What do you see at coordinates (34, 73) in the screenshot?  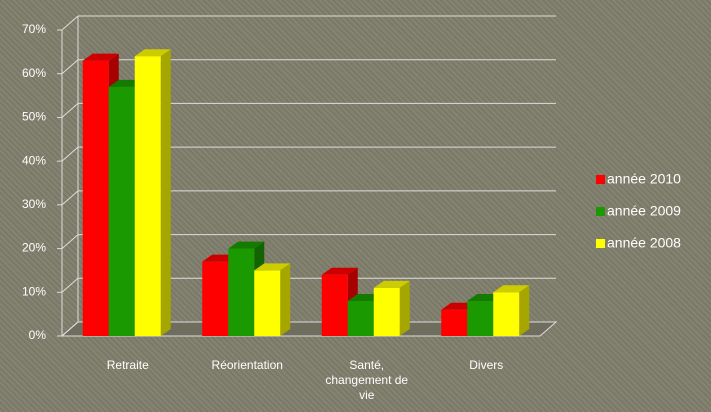 I see `y-tick-label: 60%` at bounding box center [34, 73].